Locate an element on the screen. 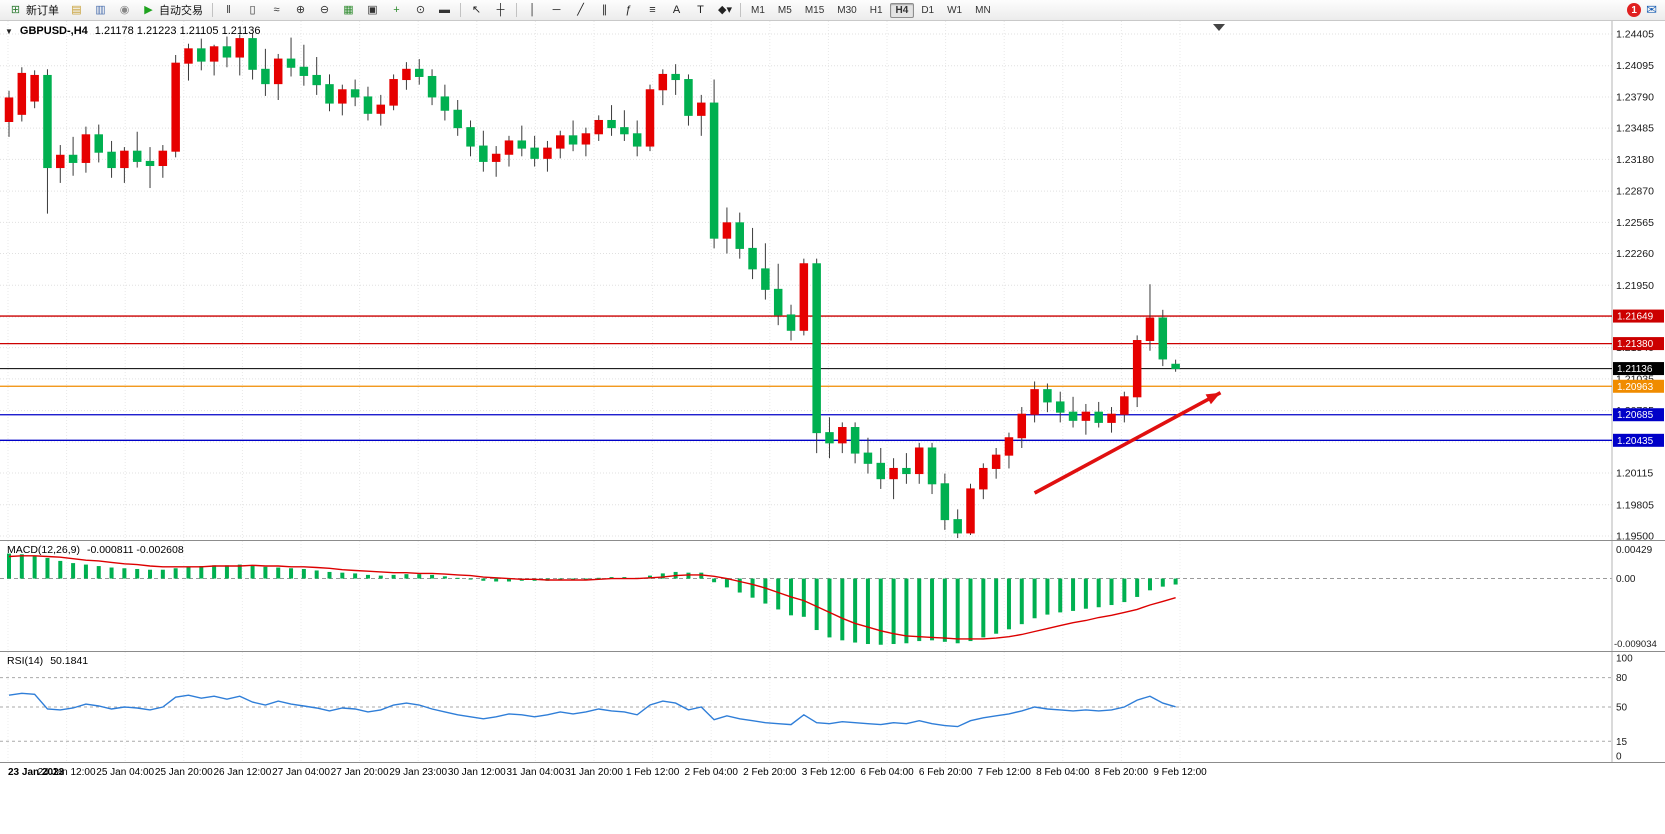 This screenshot has width=1665, height=834. arrange-windows-icon: ▣ is located at coordinates (372, 10).